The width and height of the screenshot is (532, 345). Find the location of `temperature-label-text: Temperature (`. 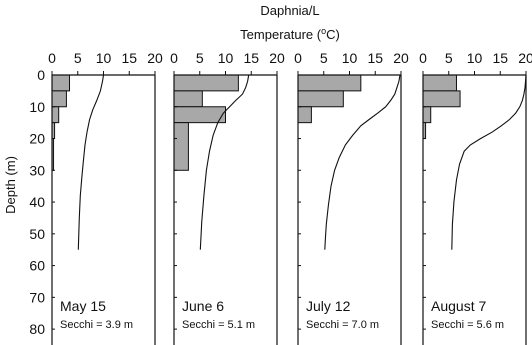

temperature-label-text: Temperature ( is located at coordinates (281, 34).